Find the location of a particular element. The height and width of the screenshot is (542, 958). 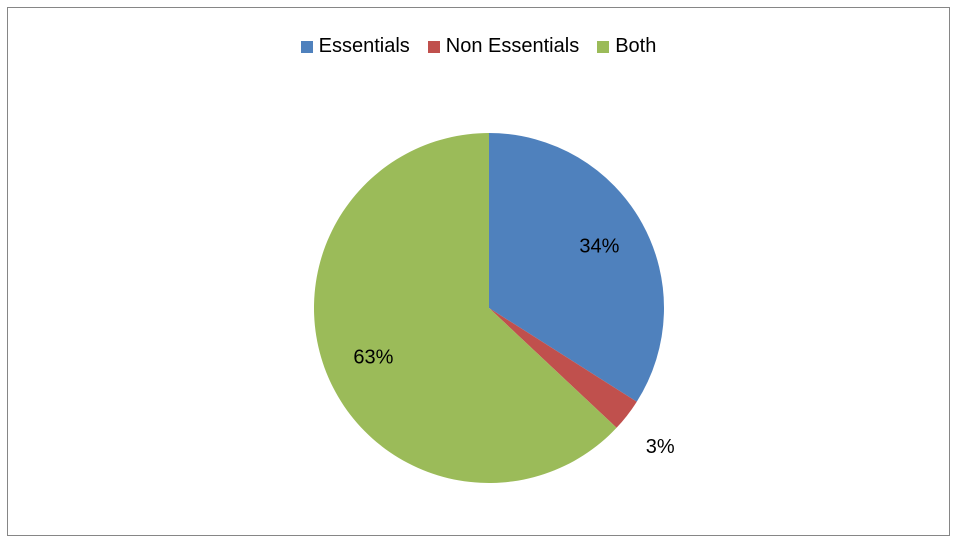

legend-item-non-essentials: Non Essentials is located at coordinates (503, 46).